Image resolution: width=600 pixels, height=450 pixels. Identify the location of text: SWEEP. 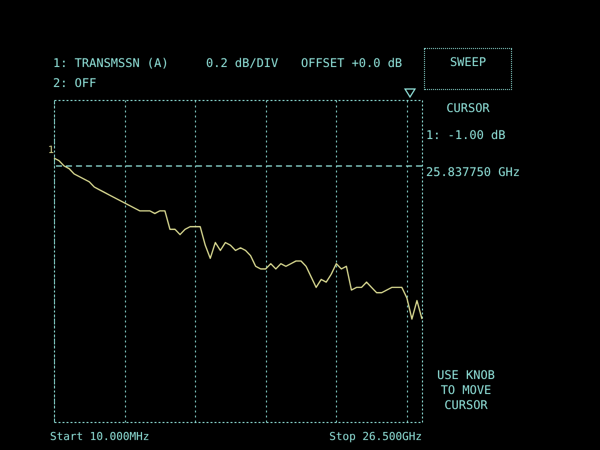
(468, 69).